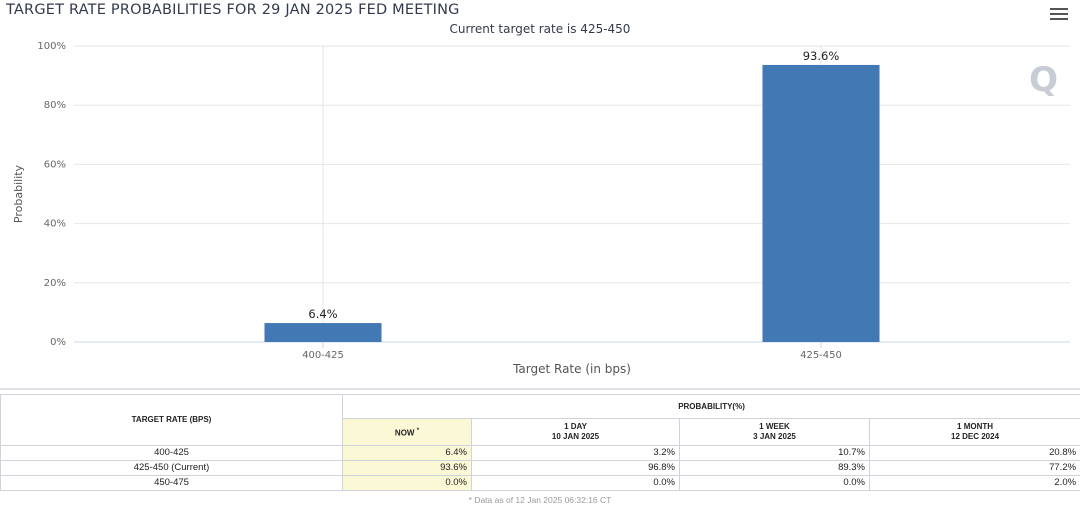  I want to click on y-tick-label: 100%, so click(51, 46).